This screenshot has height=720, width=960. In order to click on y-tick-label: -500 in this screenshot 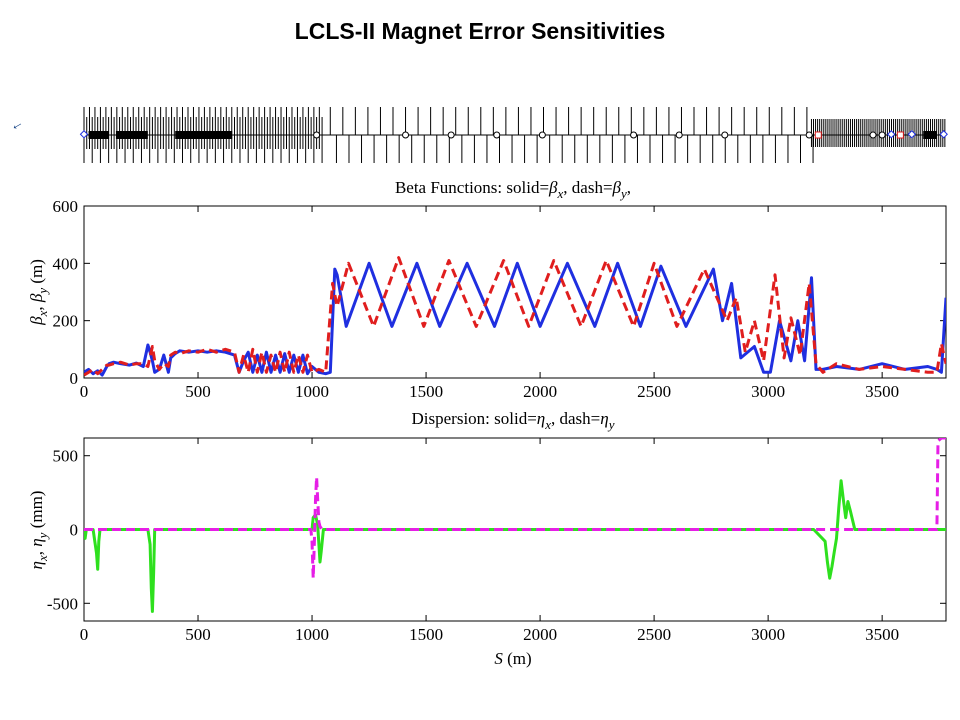, I will do `click(62, 603)`.